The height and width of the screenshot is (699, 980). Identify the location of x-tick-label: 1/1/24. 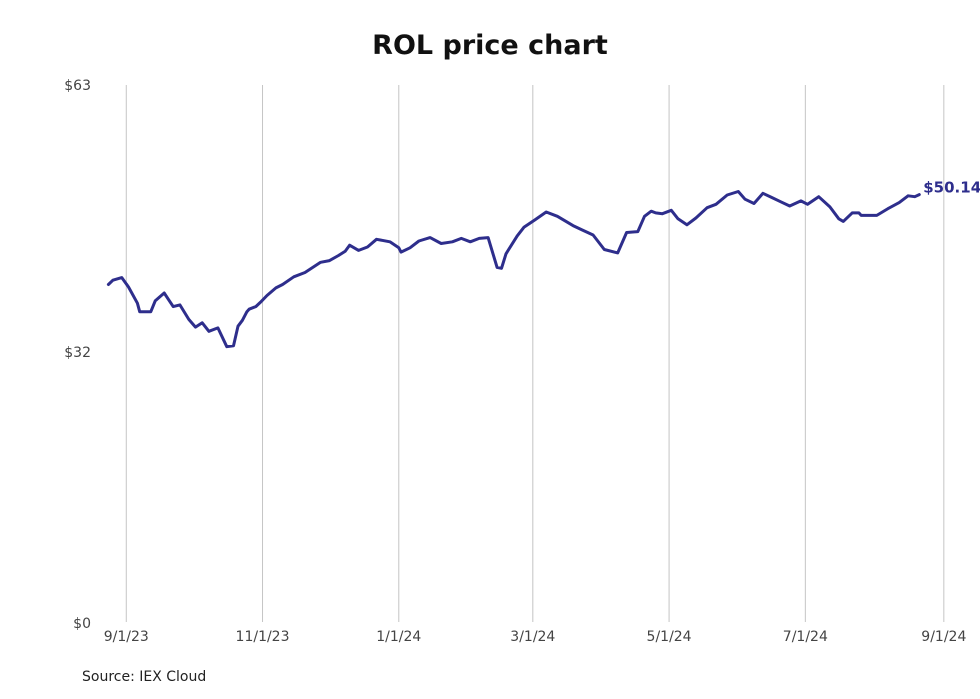
(398, 637).